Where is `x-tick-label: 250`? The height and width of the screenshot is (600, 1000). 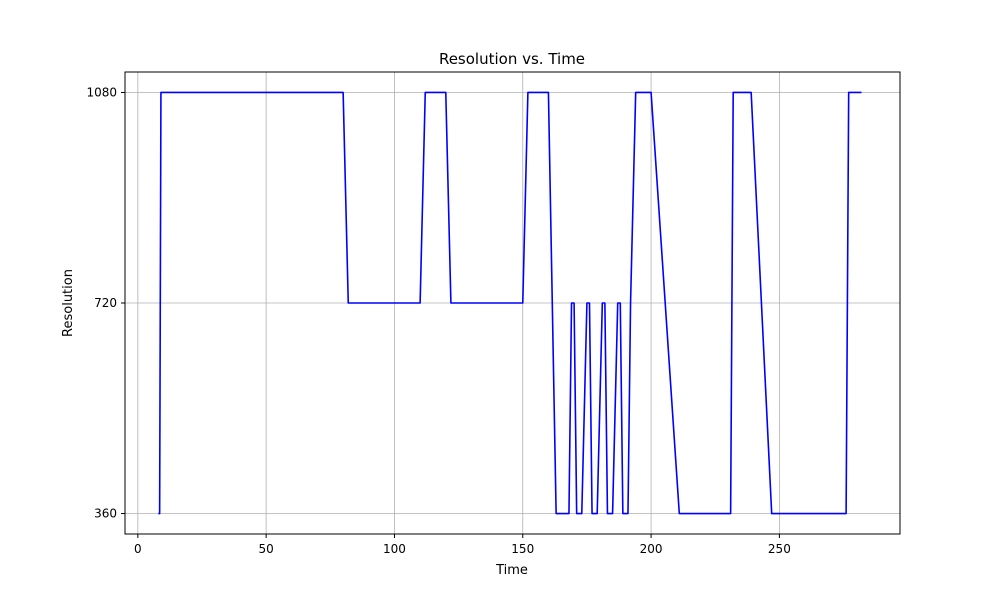 x-tick-label: 250 is located at coordinates (779, 549).